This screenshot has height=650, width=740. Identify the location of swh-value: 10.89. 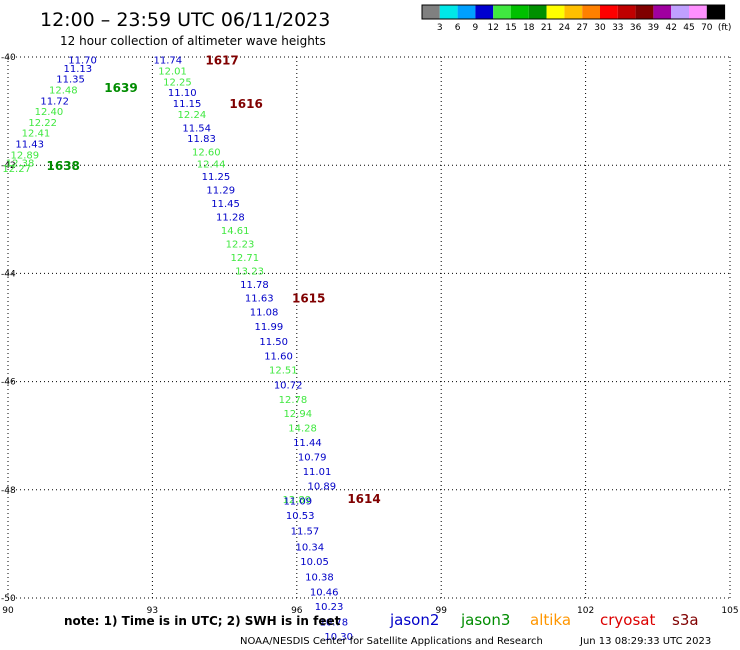
(322, 486).